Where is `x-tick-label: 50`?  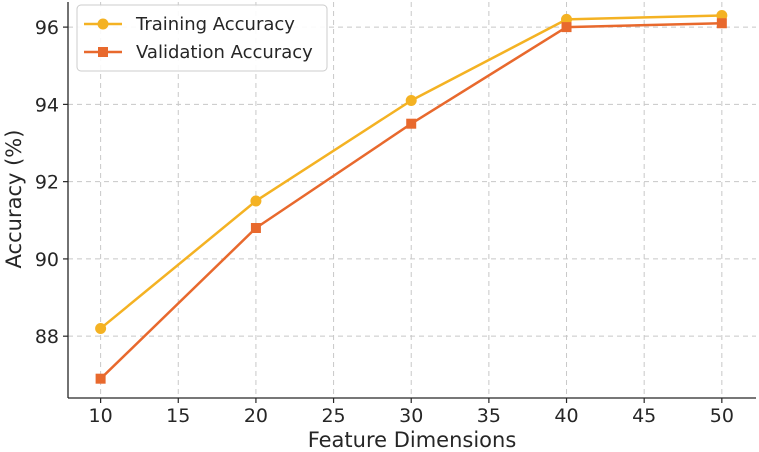
x-tick-label: 50 is located at coordinates (722, 416).